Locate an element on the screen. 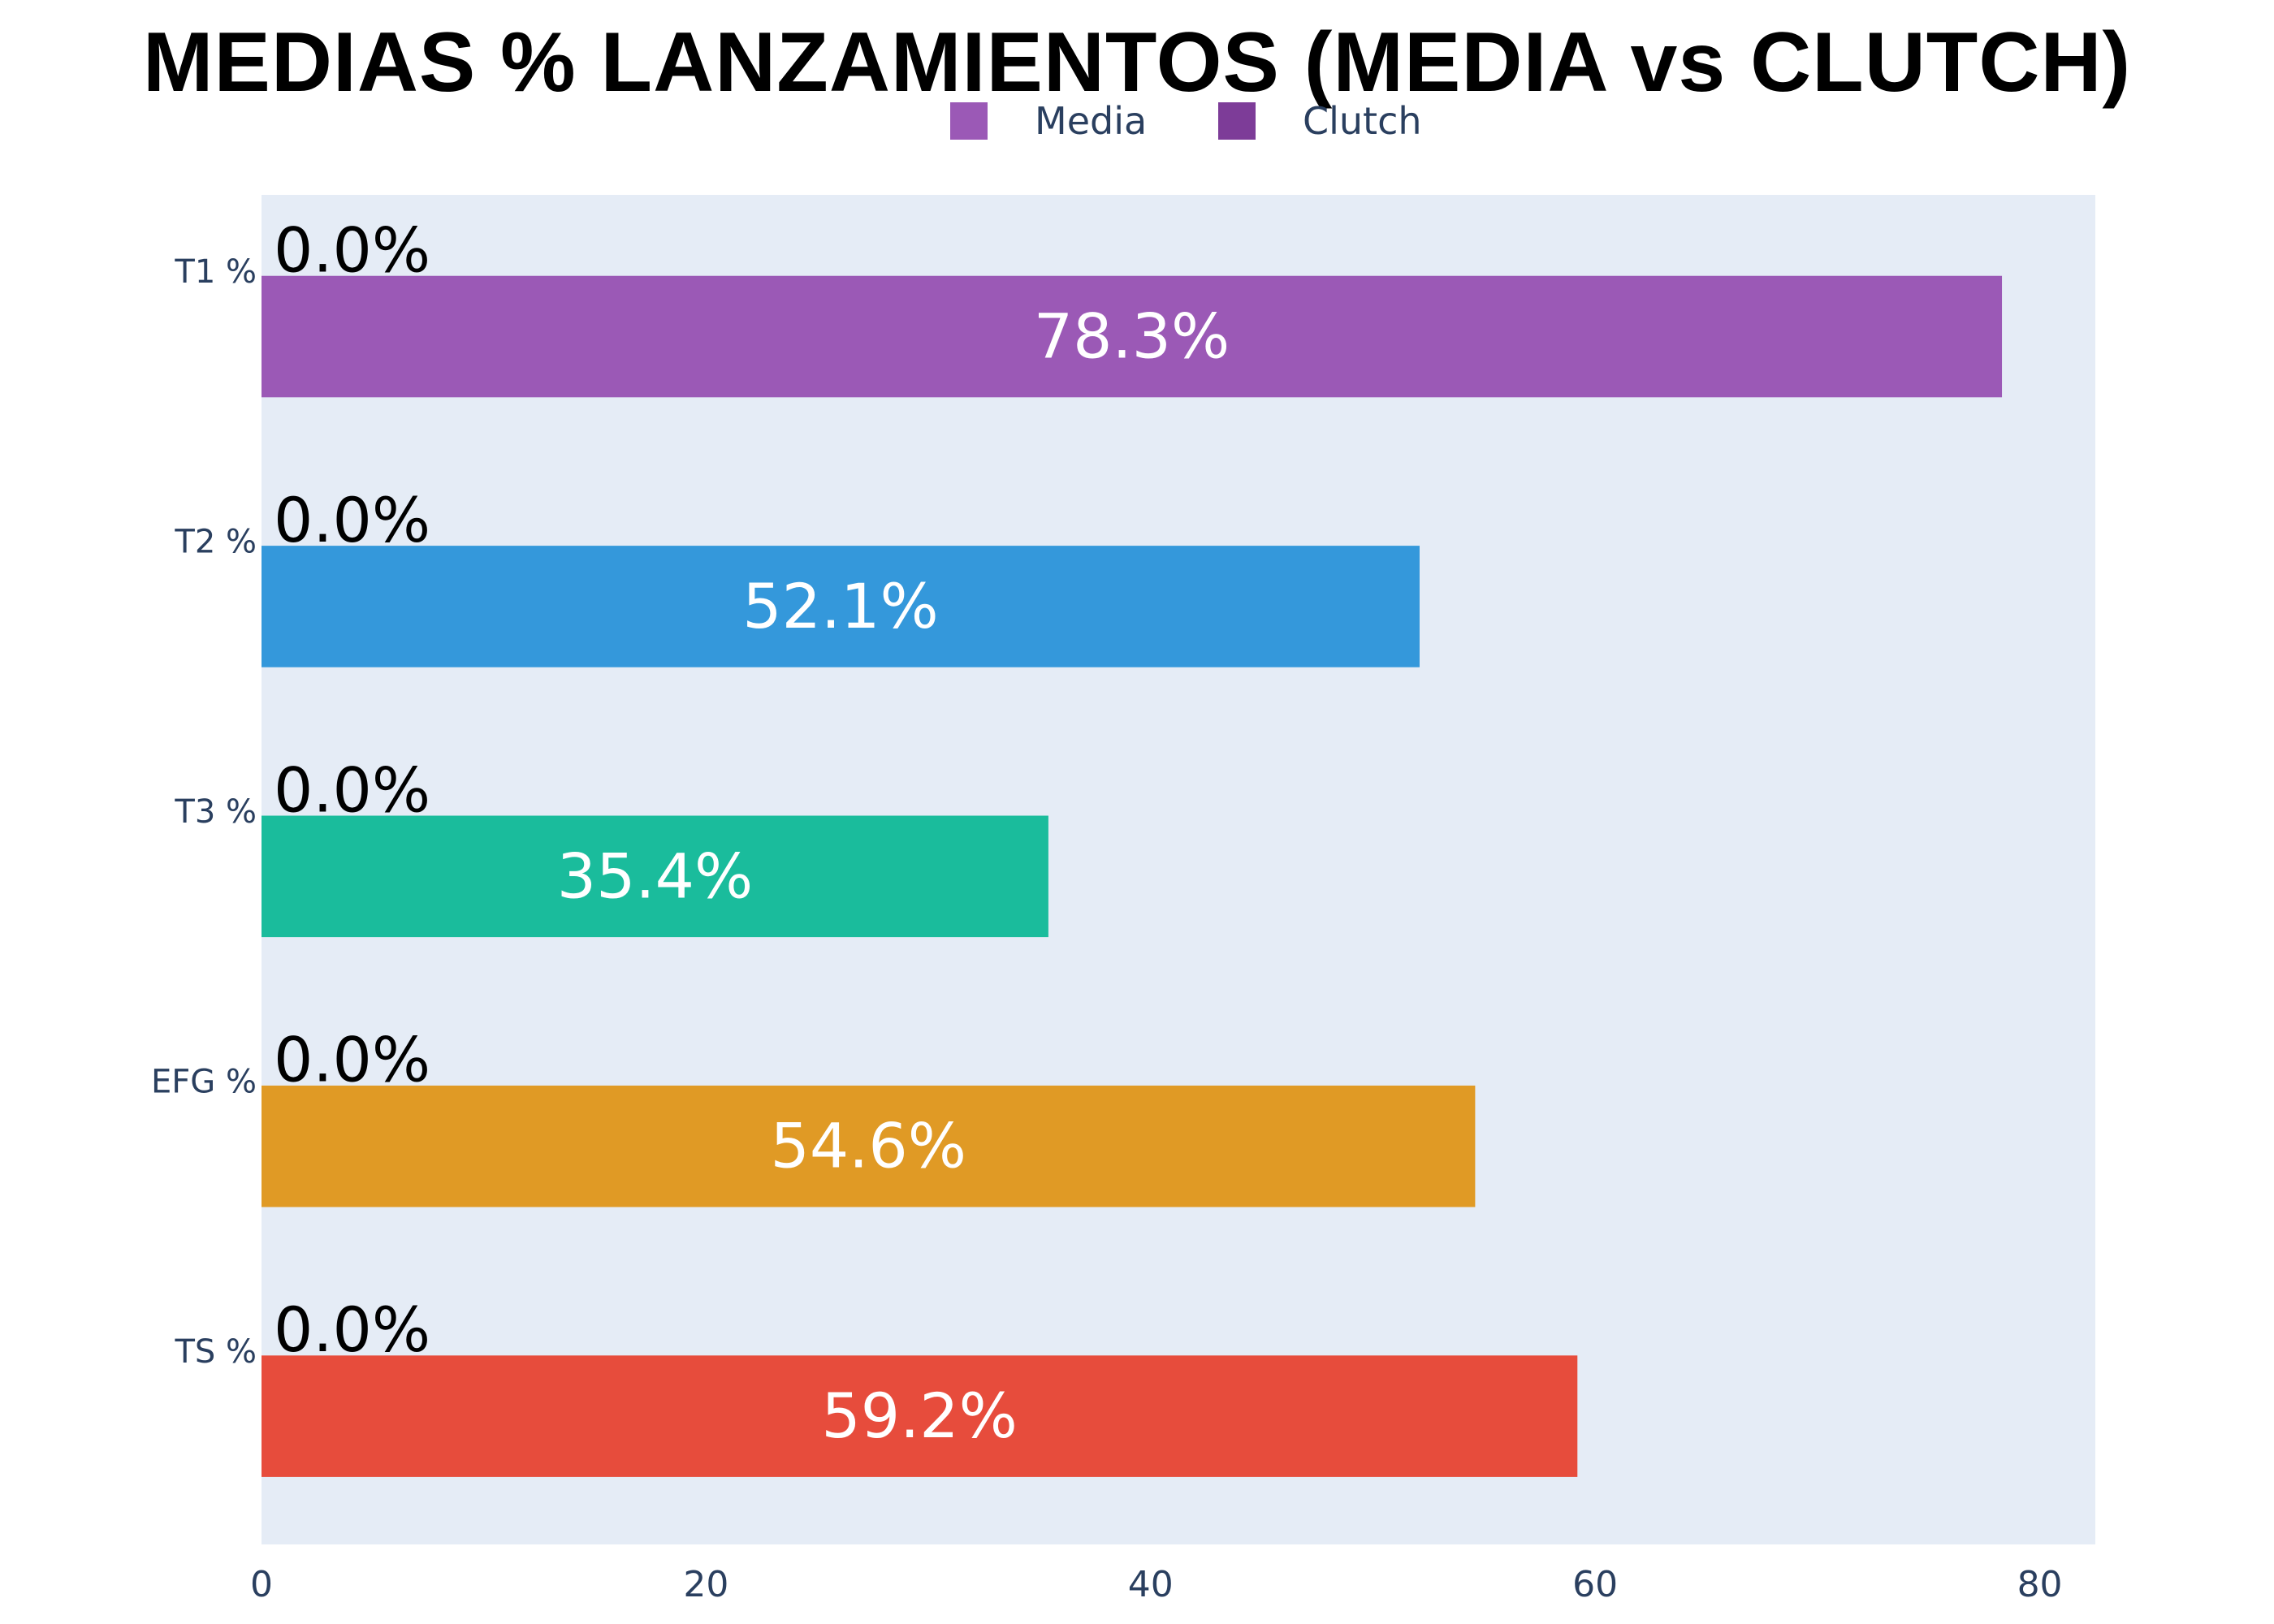 This screenshot has height=1624, width=2274. legend-swatch-media is located at coordinates (969, 121).